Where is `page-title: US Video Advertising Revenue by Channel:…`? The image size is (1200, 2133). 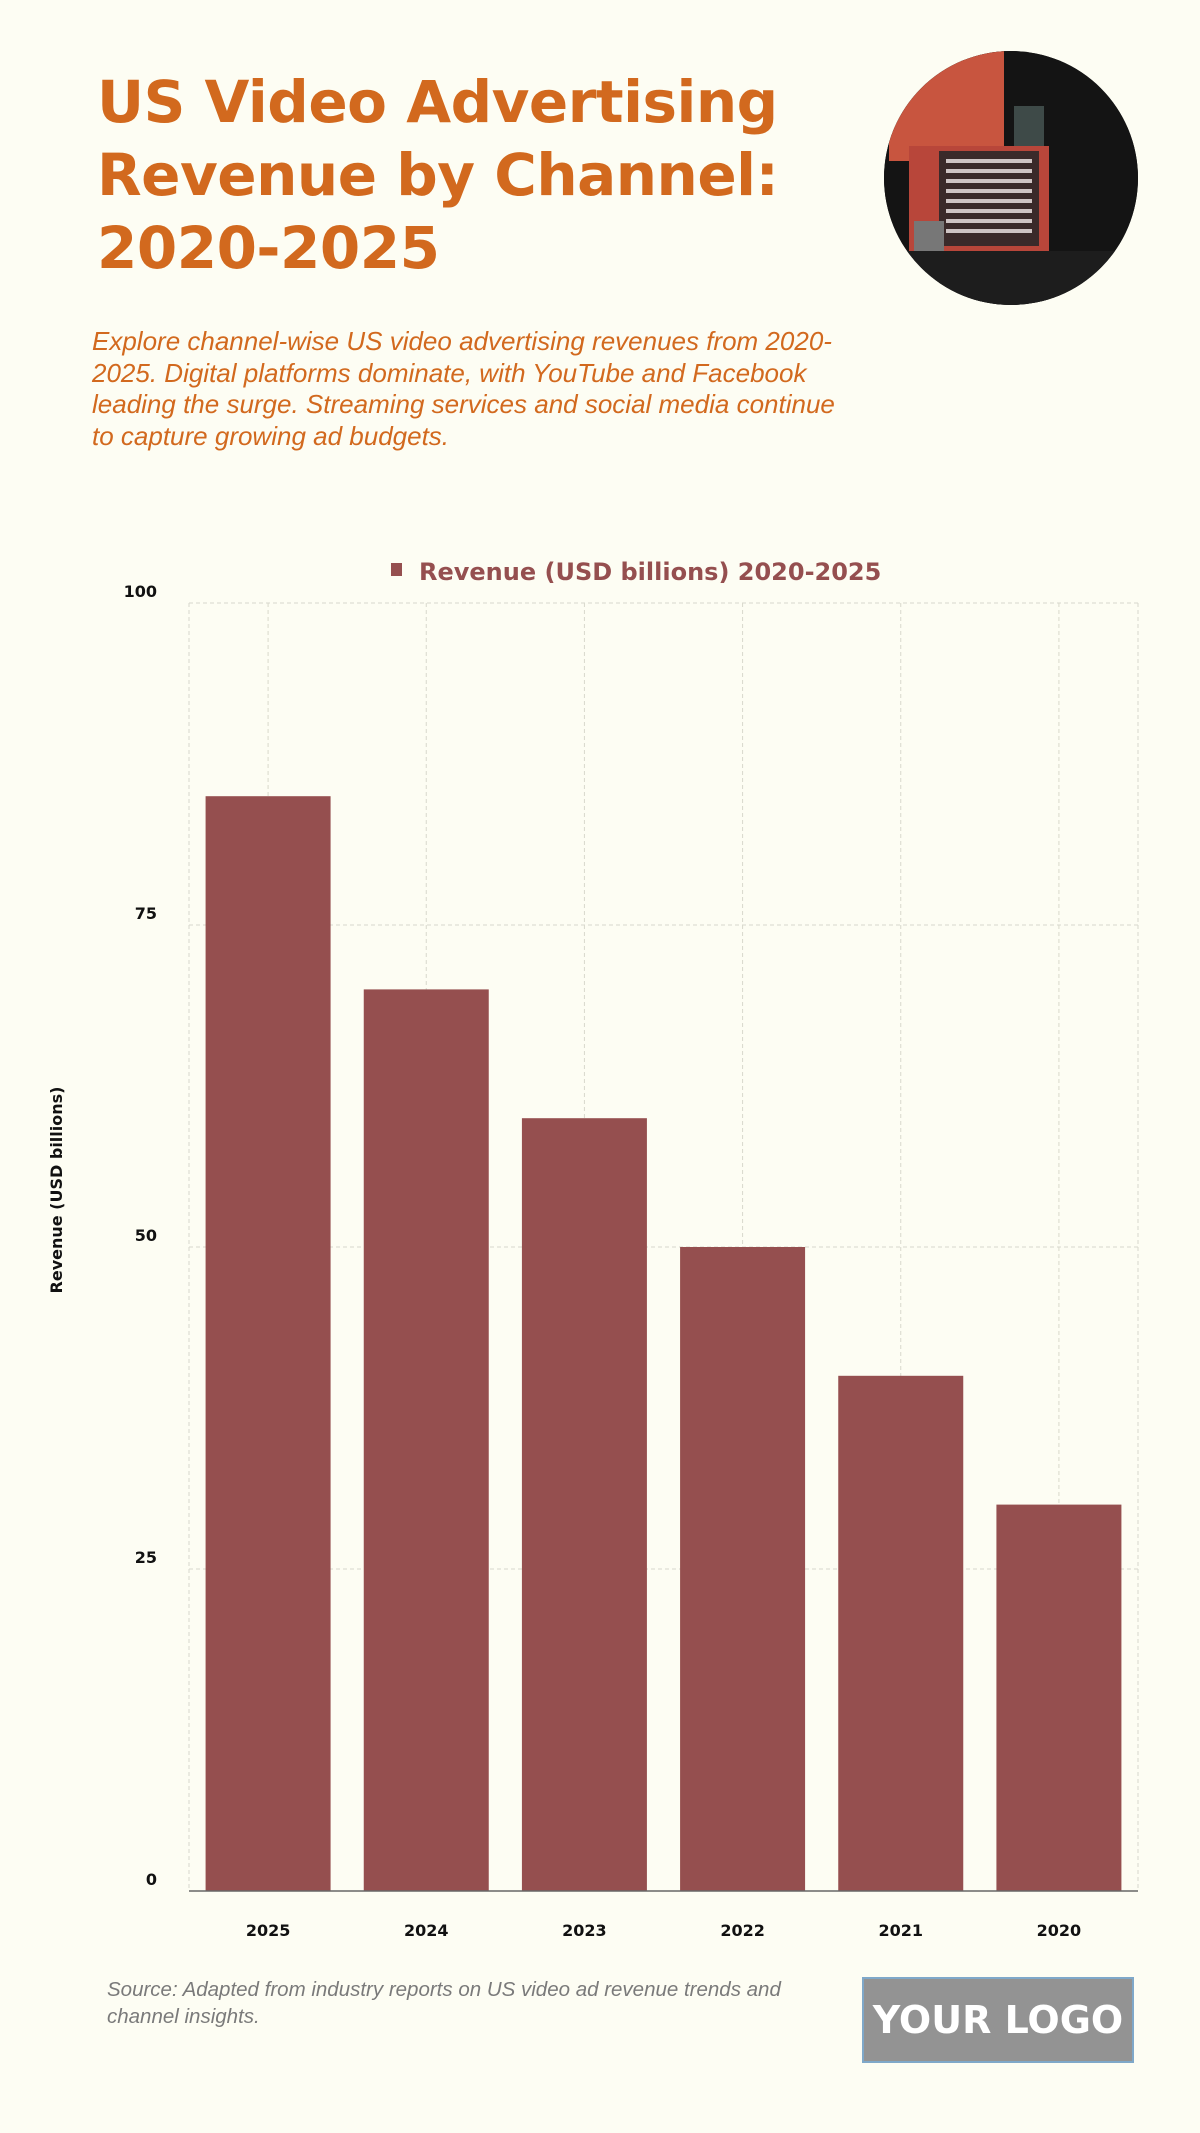
page-title: US Video Advertising Revenue by Channel:… is located at coordinates (438, 175).